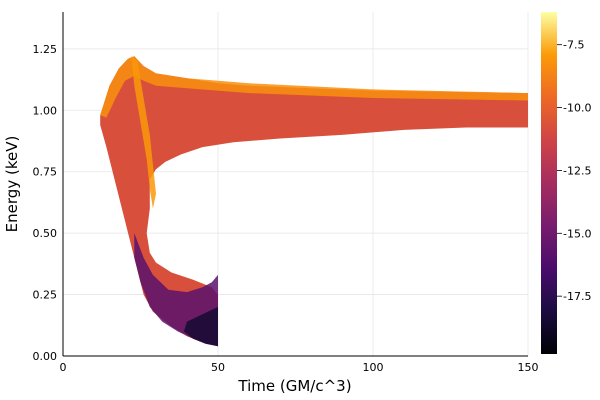  Describe the element at coordinates (577, 296) in the screenshot. I see `colorbar-tick-label: -17.5` at that location.